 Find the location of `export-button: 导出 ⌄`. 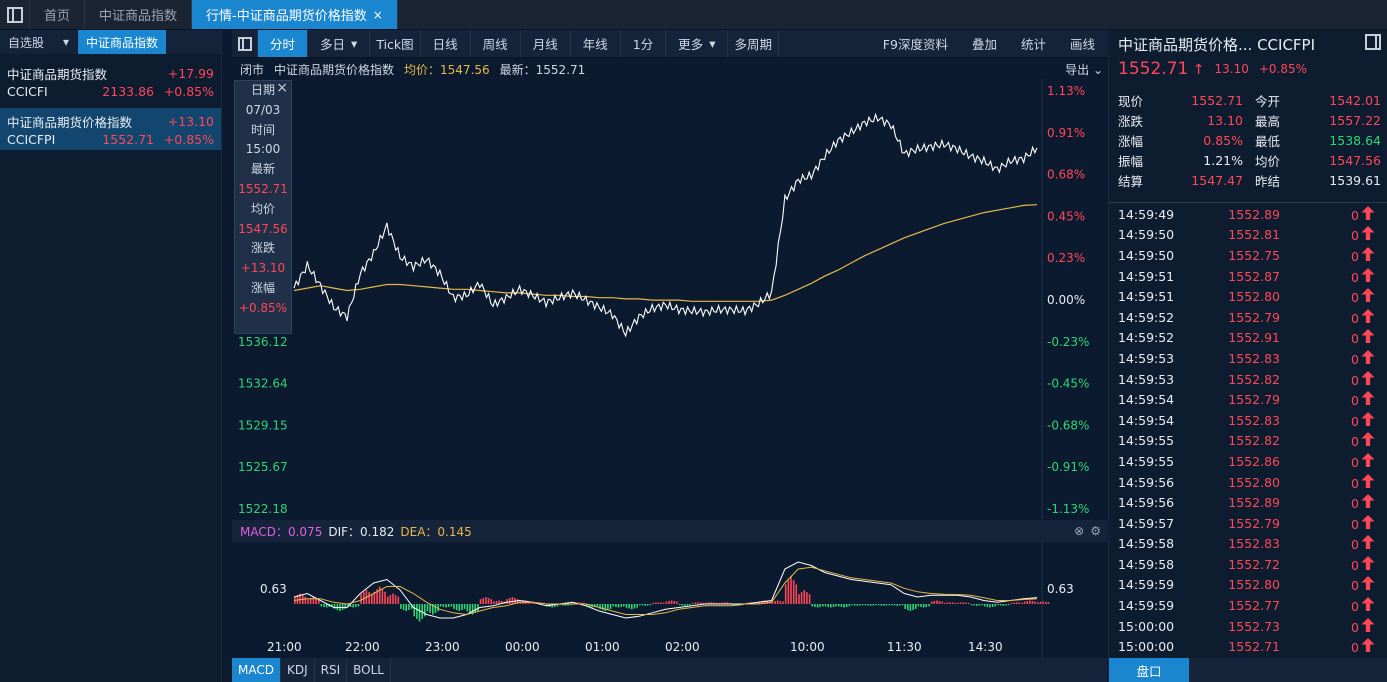

export-button: 导出 ⌄ is located at coordinates (1084, 69).